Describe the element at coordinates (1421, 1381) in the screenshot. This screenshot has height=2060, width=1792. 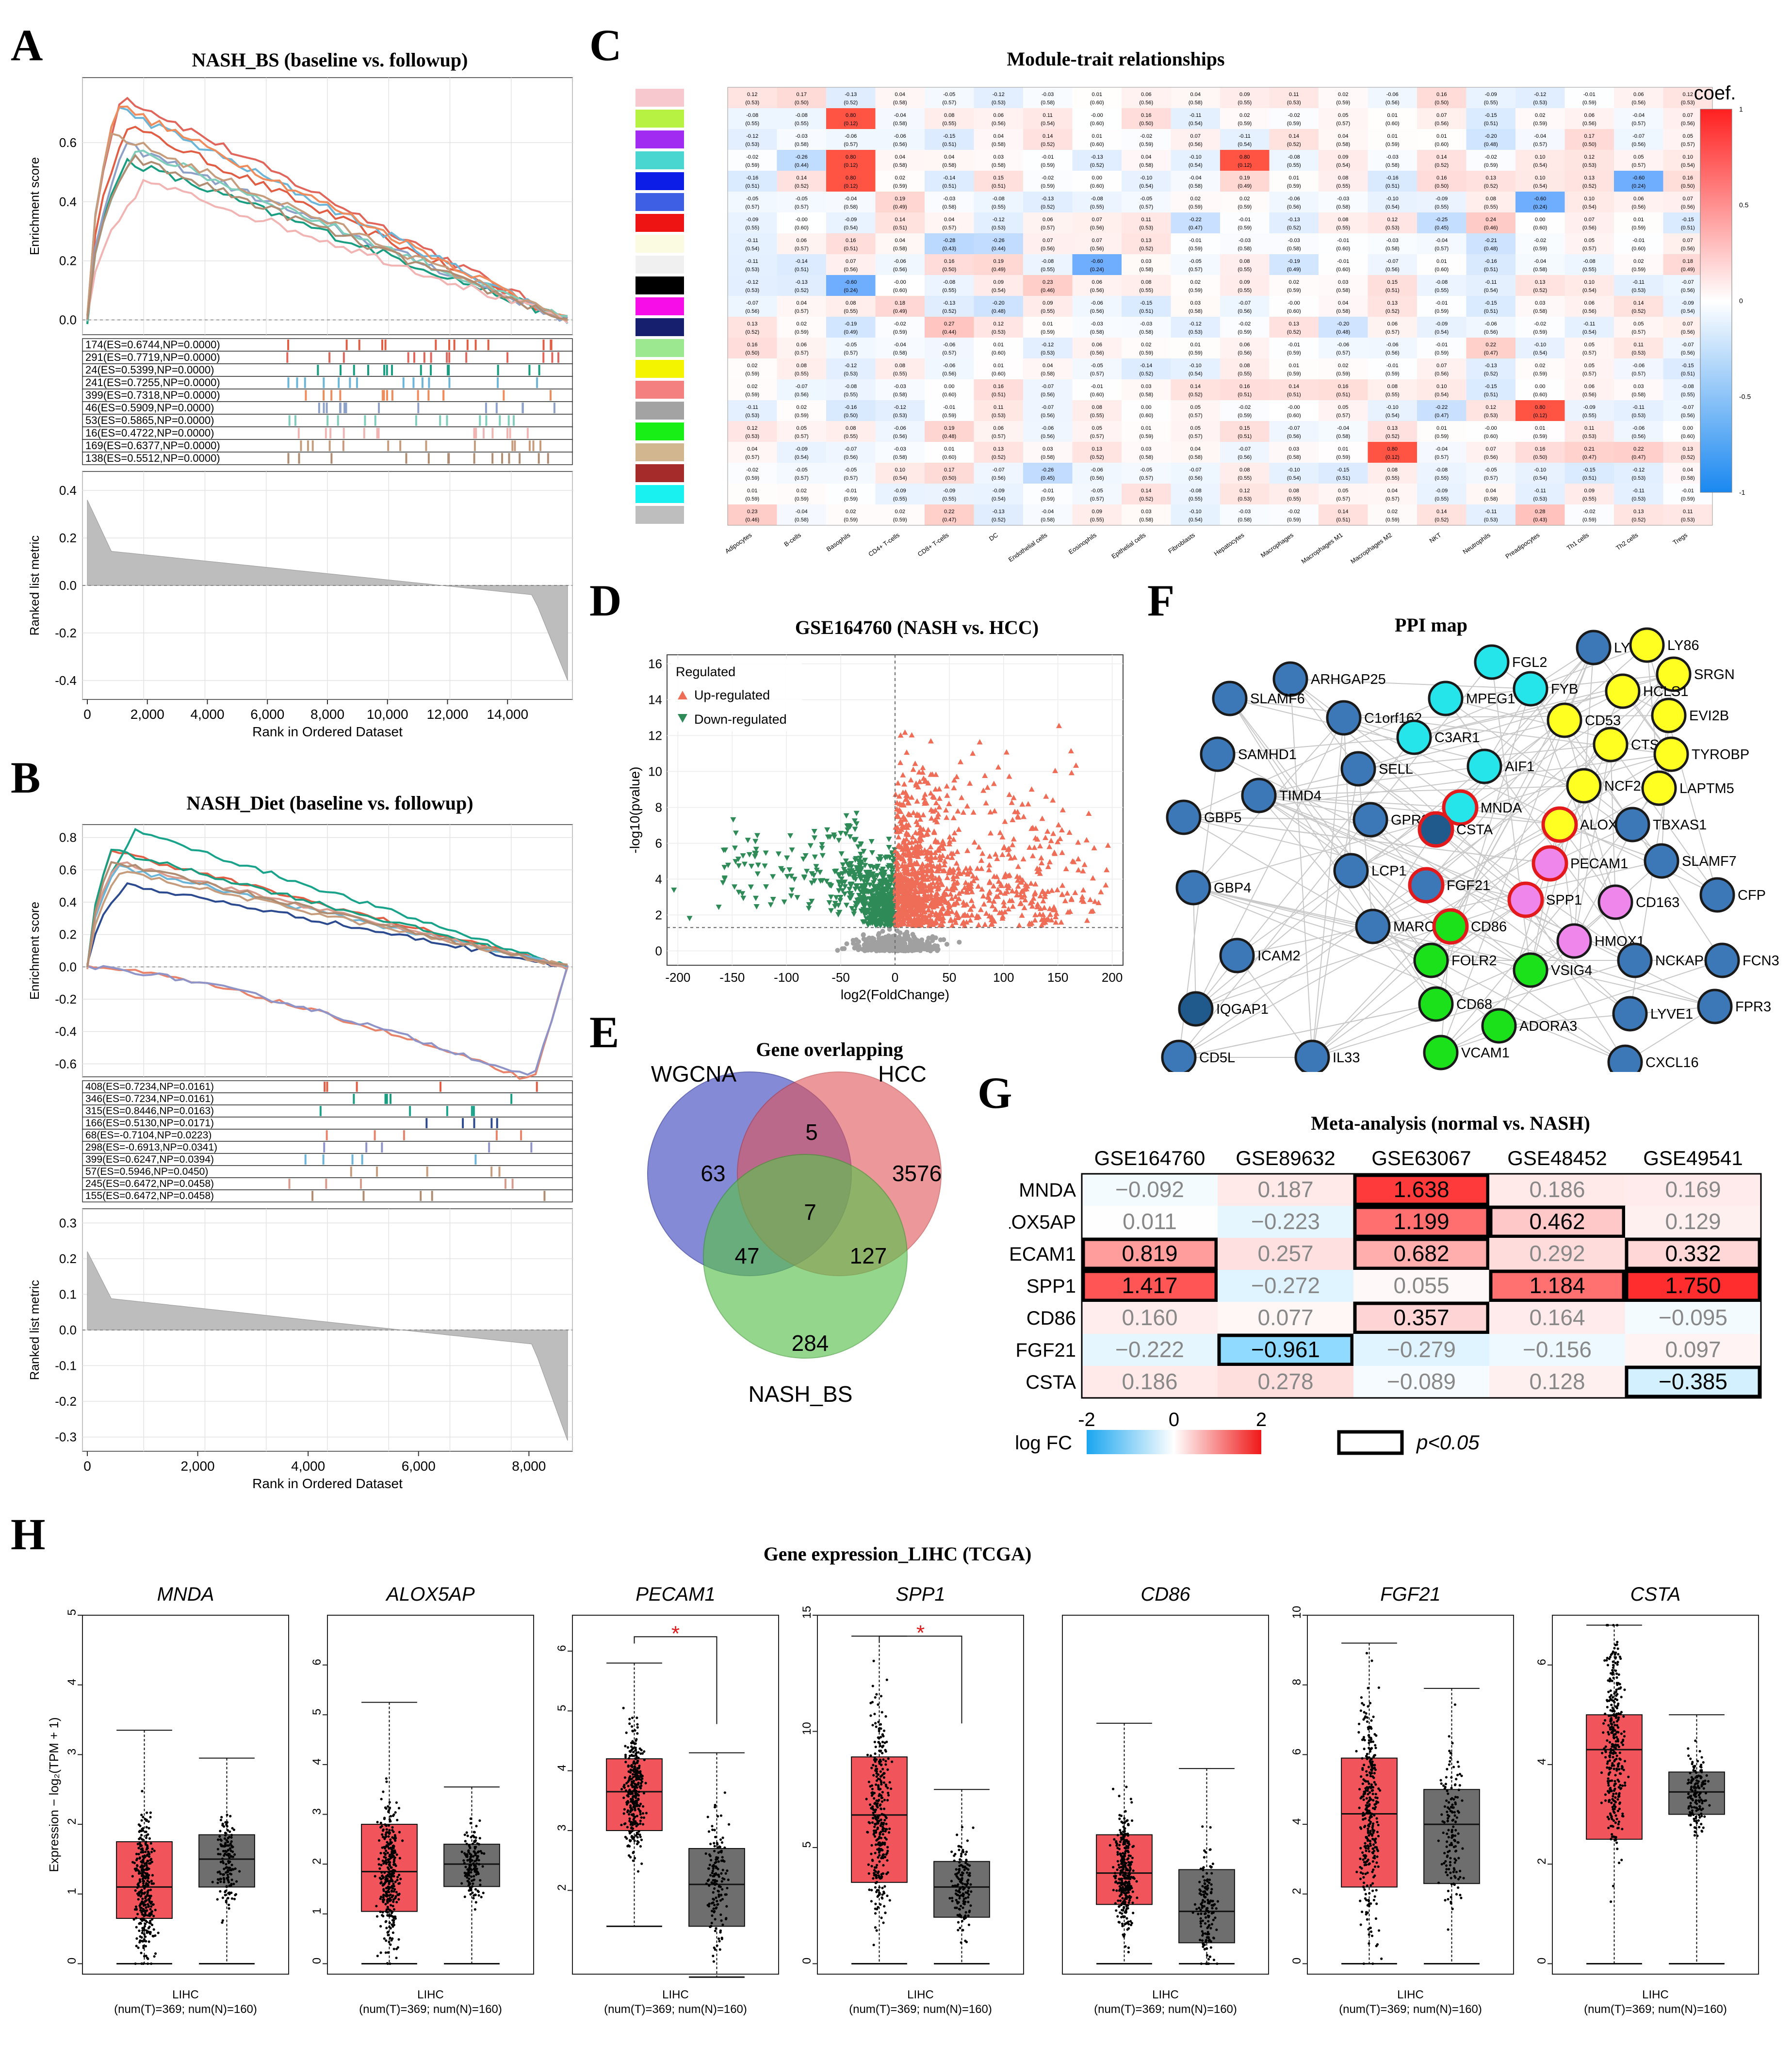
I see `meta-value: −0.089` at that location.